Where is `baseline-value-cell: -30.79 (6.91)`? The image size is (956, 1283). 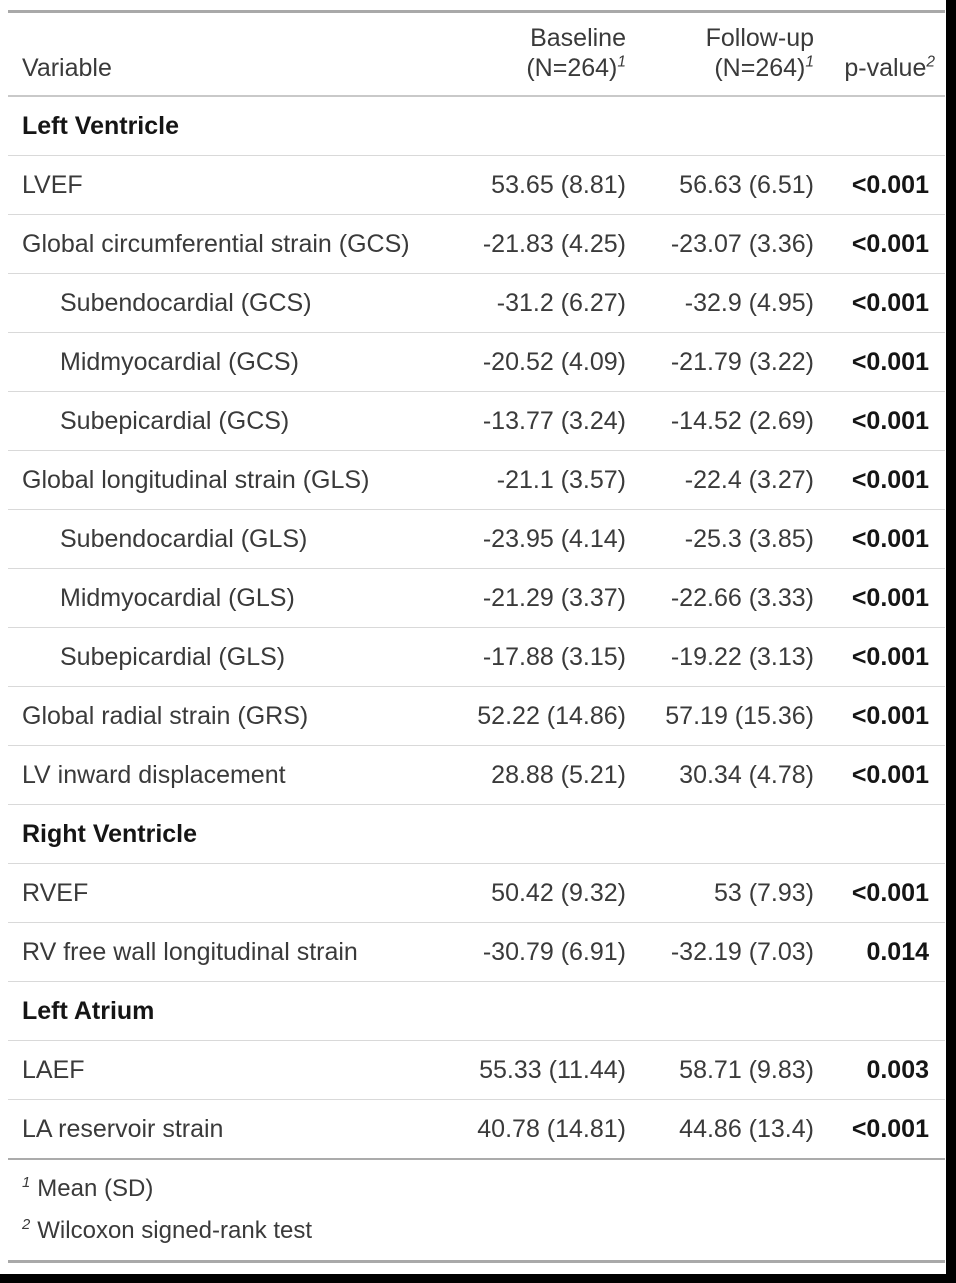 baseline-value-cell: -30.79 (6.91) is located at coordinates (532, 952).